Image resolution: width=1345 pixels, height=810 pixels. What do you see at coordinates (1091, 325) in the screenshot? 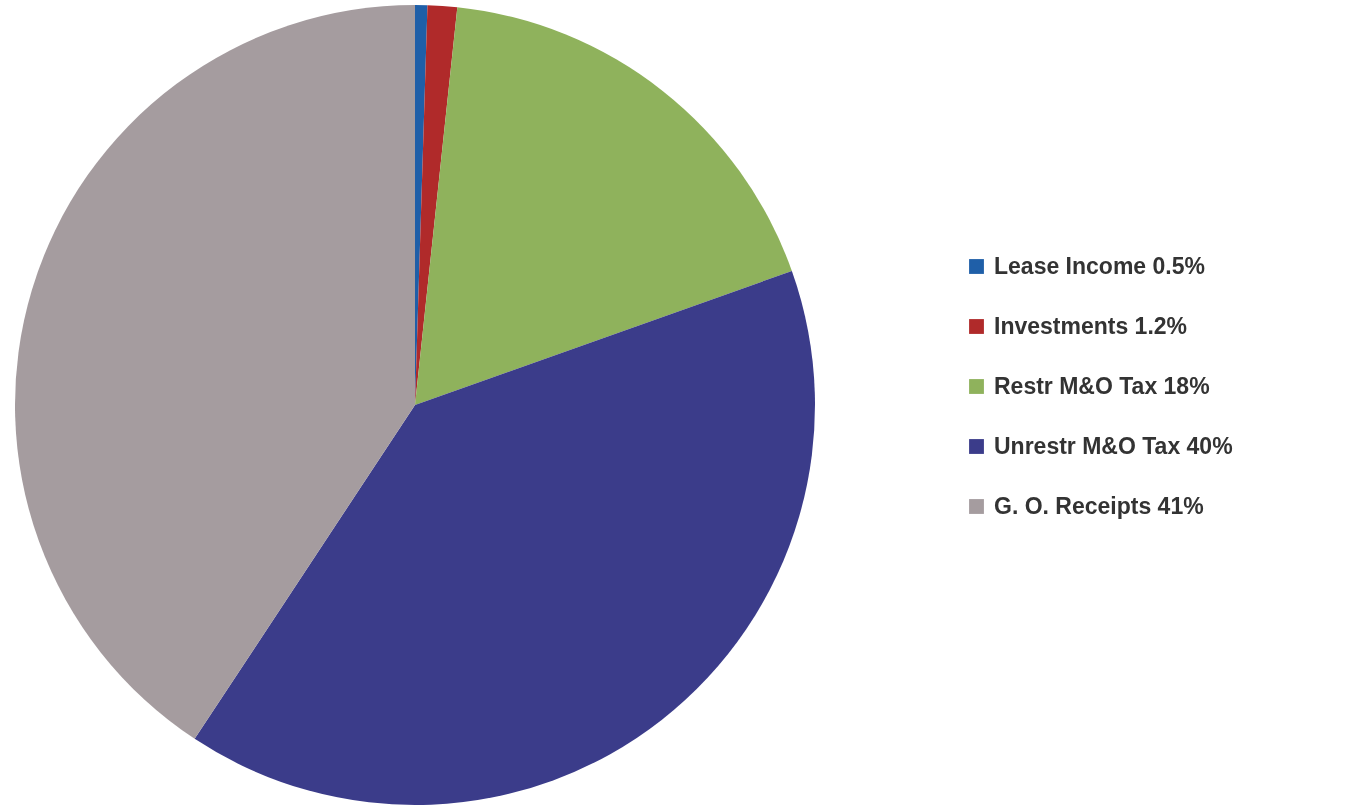
I see `legend-label: Investments 1.2%` at bounding box center [1091, 325].